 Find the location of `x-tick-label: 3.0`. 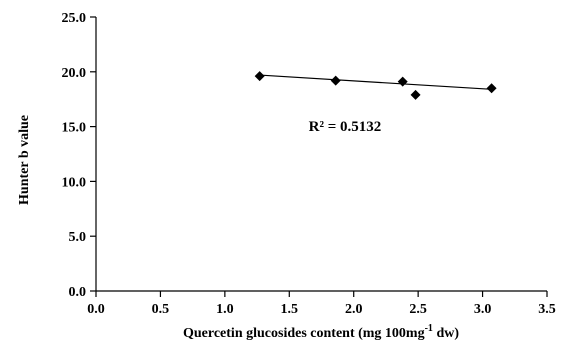

x-tick-label: 3.0 is located at coordinates (483, 309).